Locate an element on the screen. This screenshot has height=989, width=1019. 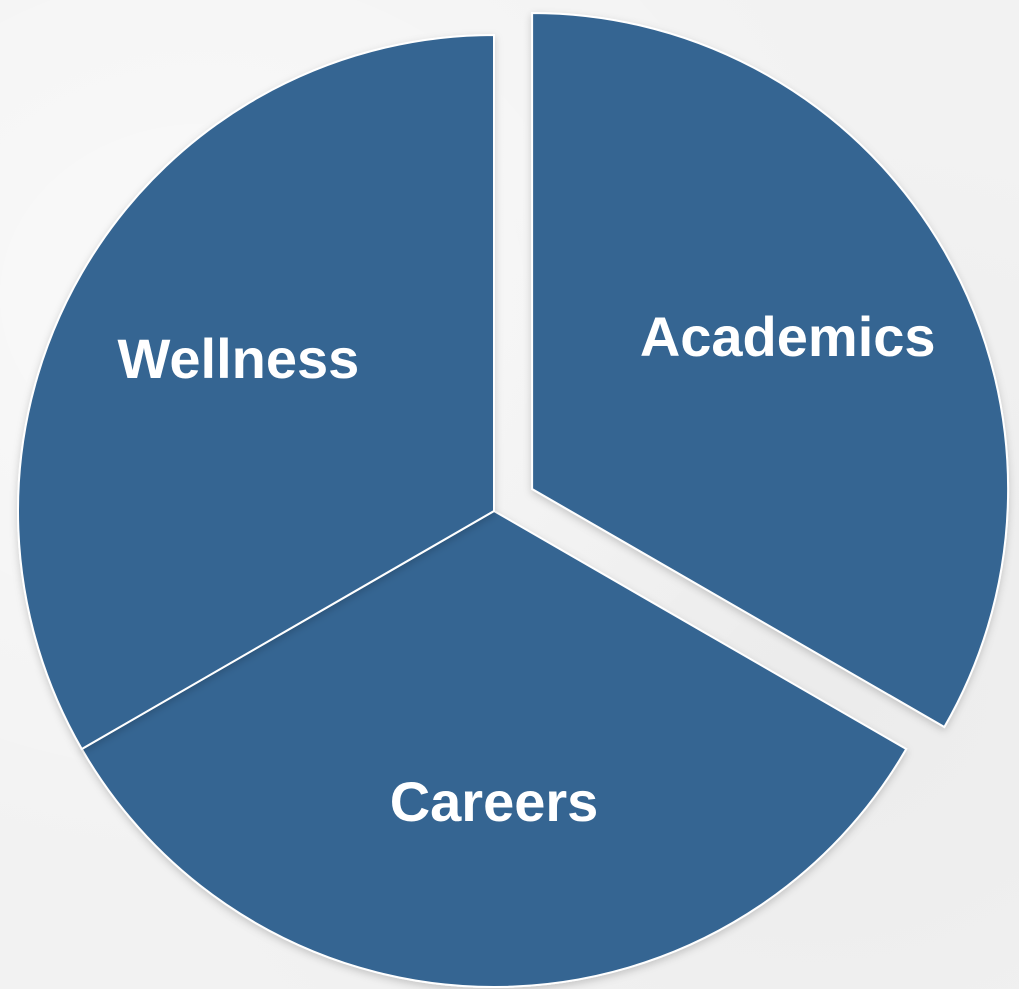
slice-label-wellness: Wellness is located at coordinates (239, 358).